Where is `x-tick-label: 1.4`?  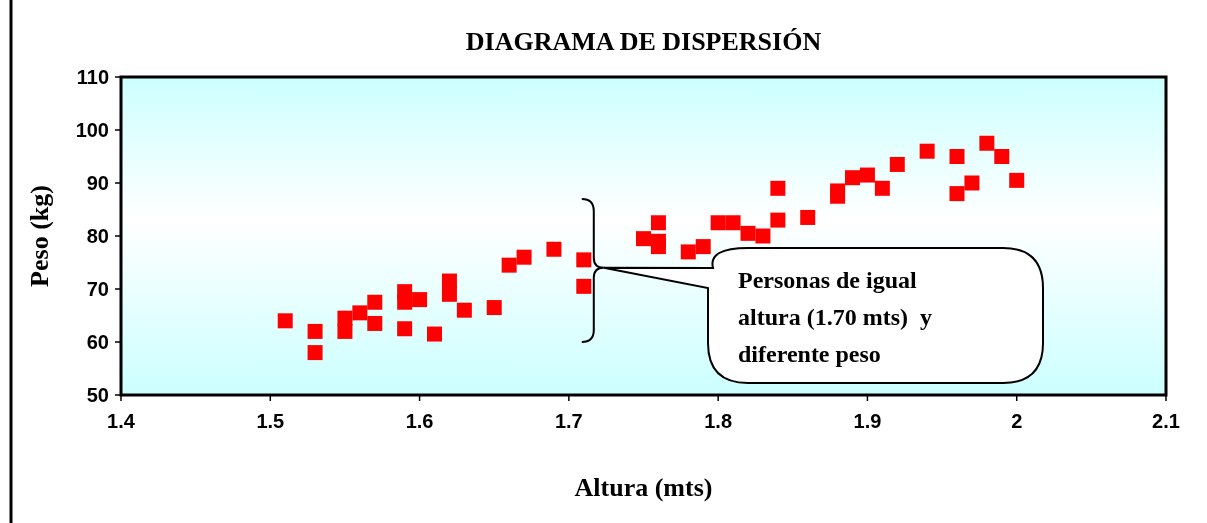 x-tick-label: 1.4 is located at coordinates (121, 421).